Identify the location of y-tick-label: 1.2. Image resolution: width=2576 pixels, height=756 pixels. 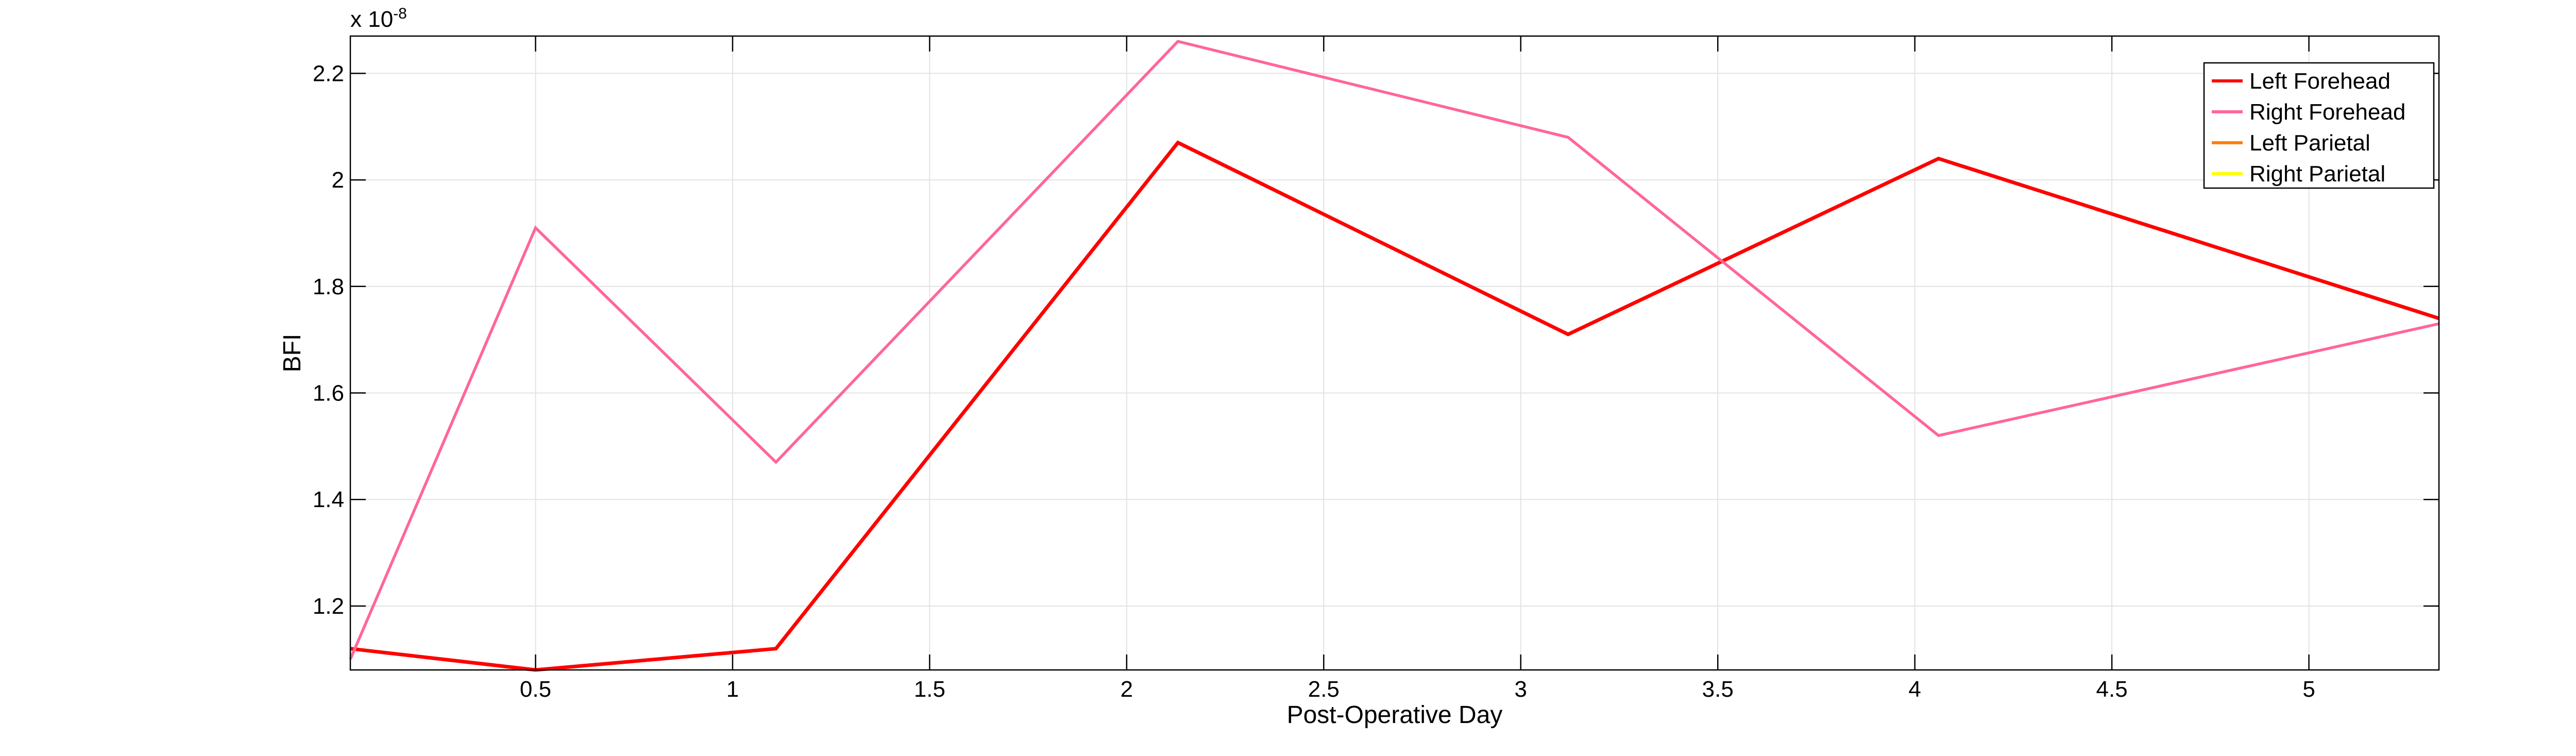
(328, 606).